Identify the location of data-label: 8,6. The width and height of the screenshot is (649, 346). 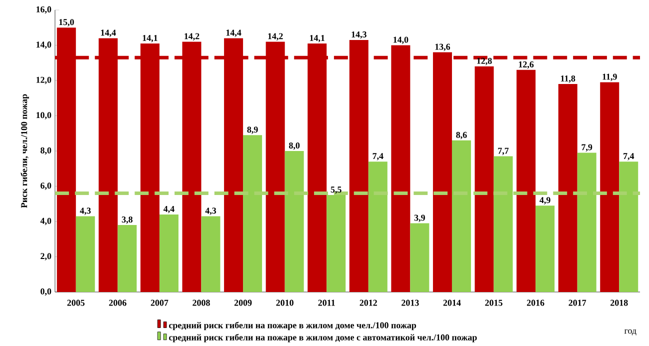
(461, 136).